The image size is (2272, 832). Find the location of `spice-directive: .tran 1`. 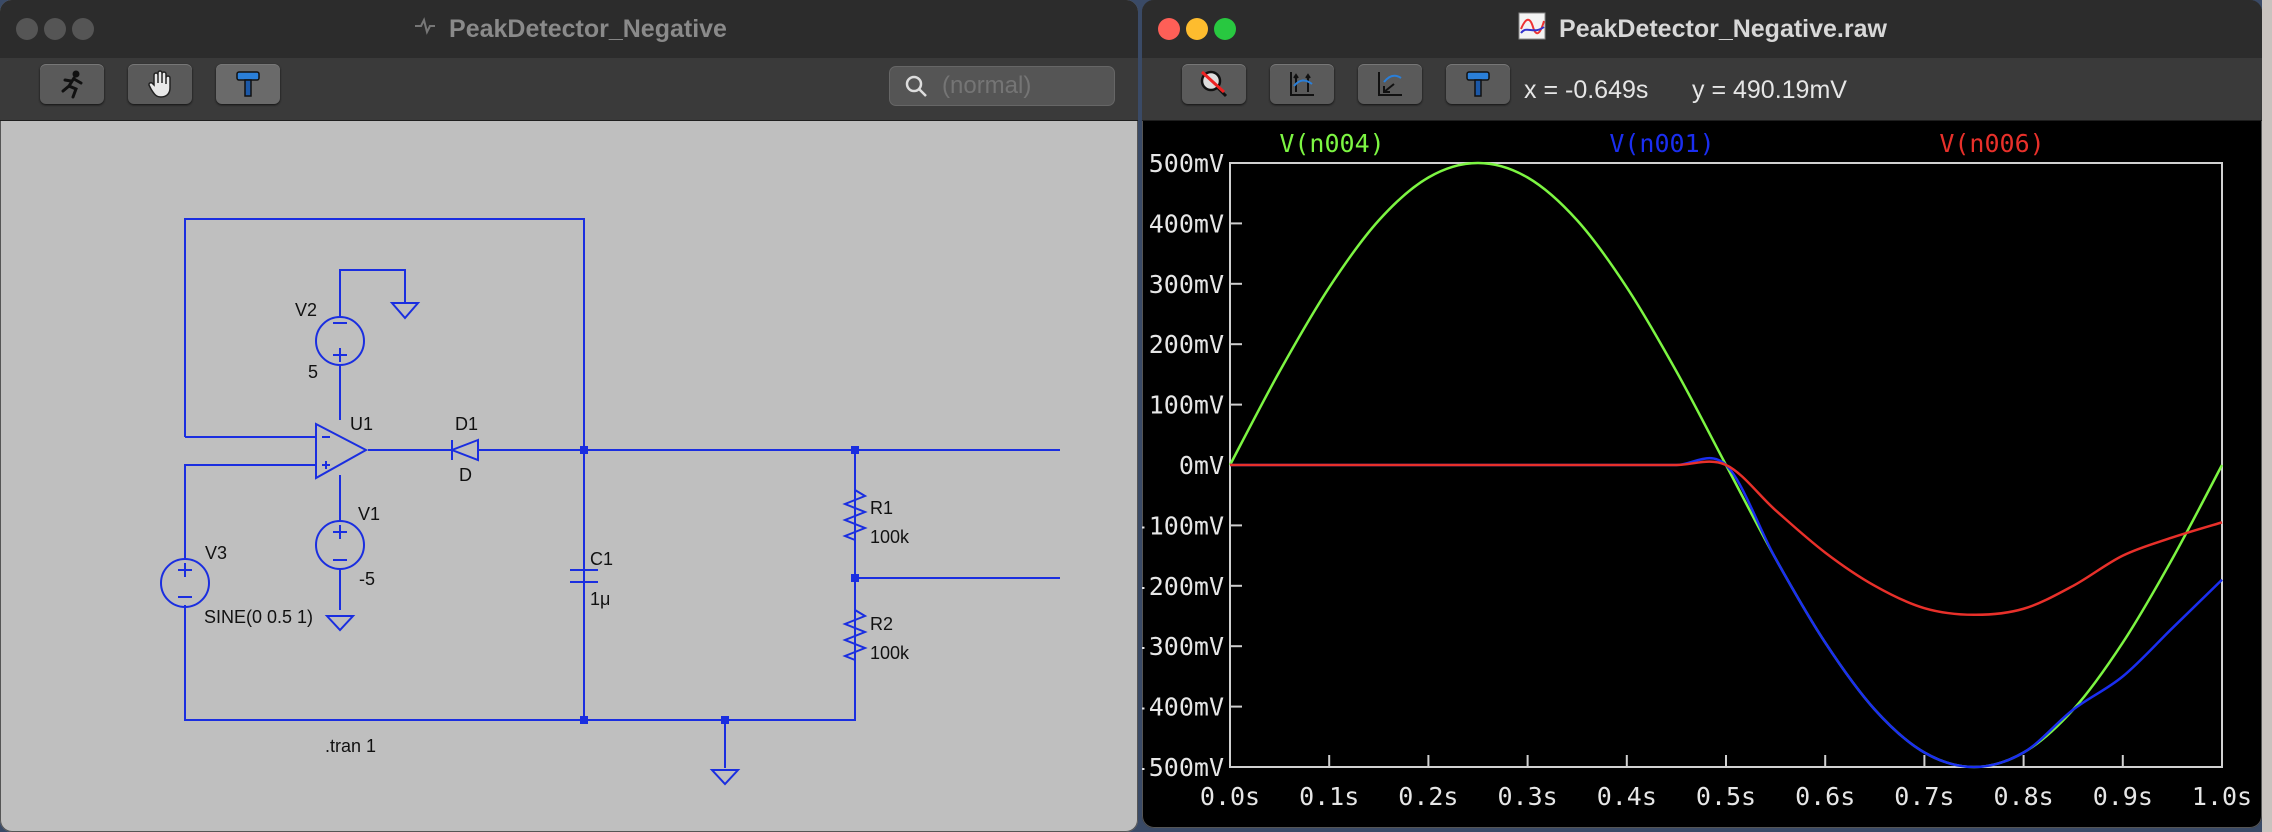

spice-directive: .tran 1 is located at coordinates (350, 746).